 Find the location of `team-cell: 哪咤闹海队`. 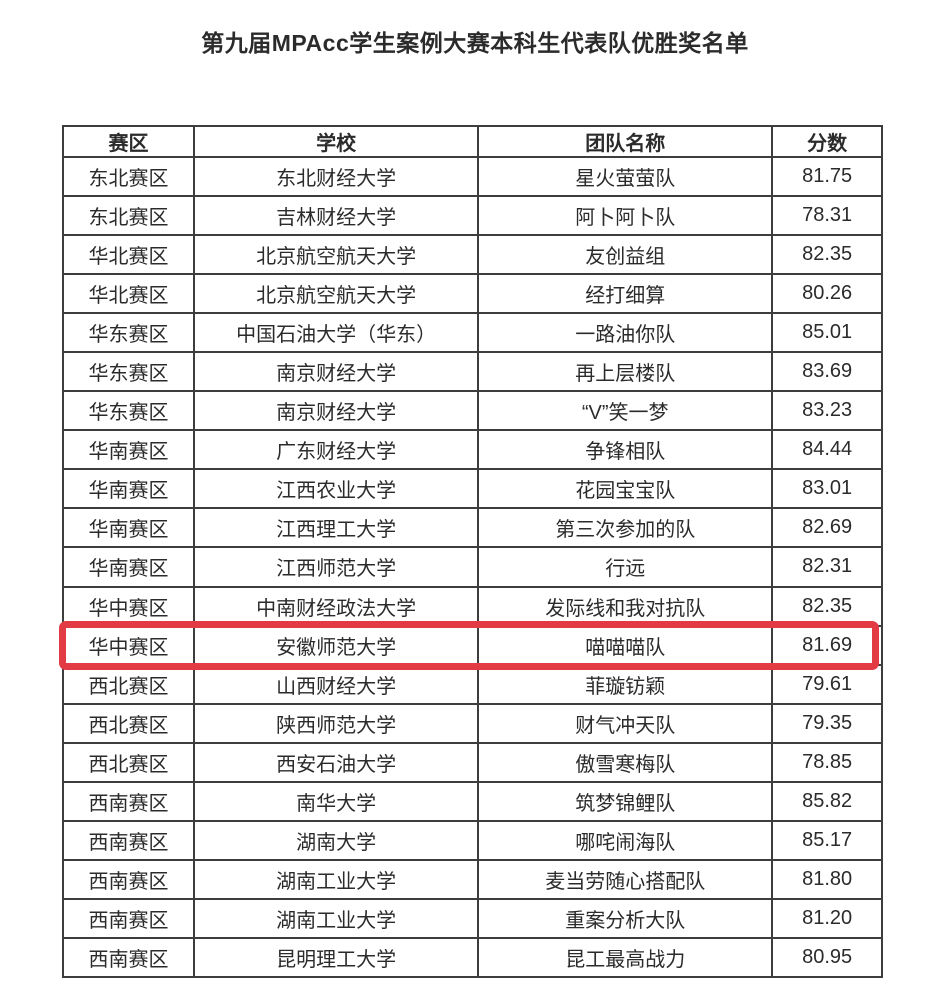

team-cell: 哪咤闹海队 is located at coordinates (625, 840).